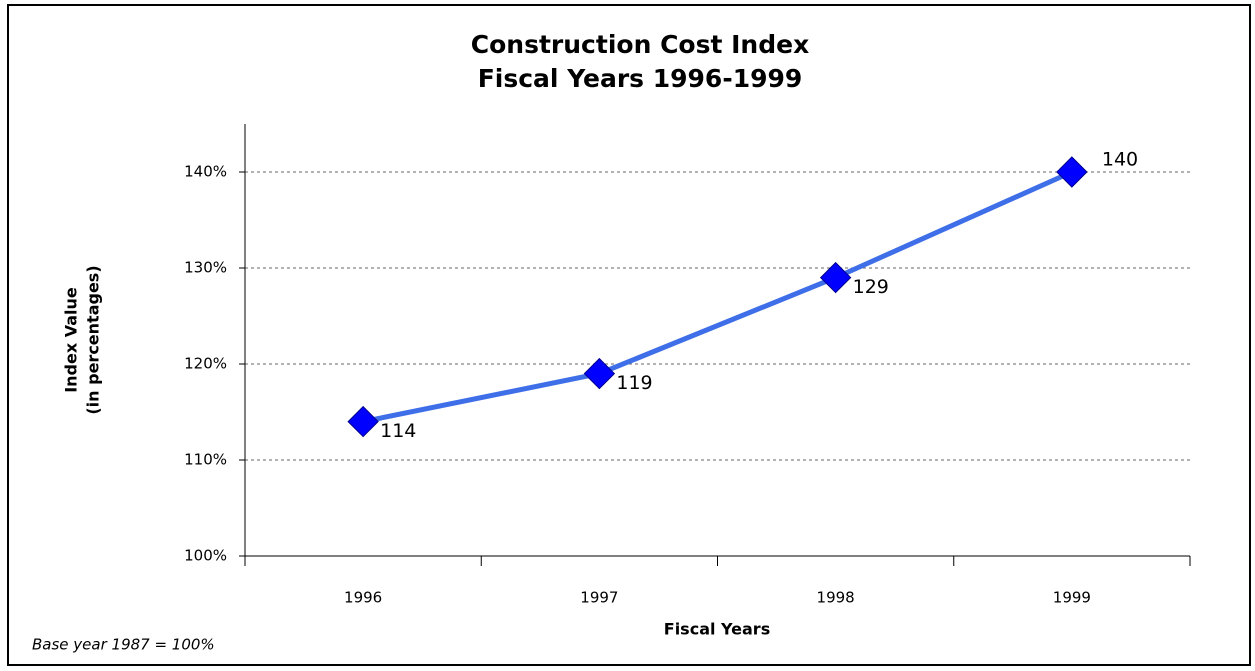 The height and width of the screenshot is (671, 1255). Describe the element at coordinates (640, 78) in the screenshot. I see `chart-subtitle: Fiscal Years 1996-1999` at that location.